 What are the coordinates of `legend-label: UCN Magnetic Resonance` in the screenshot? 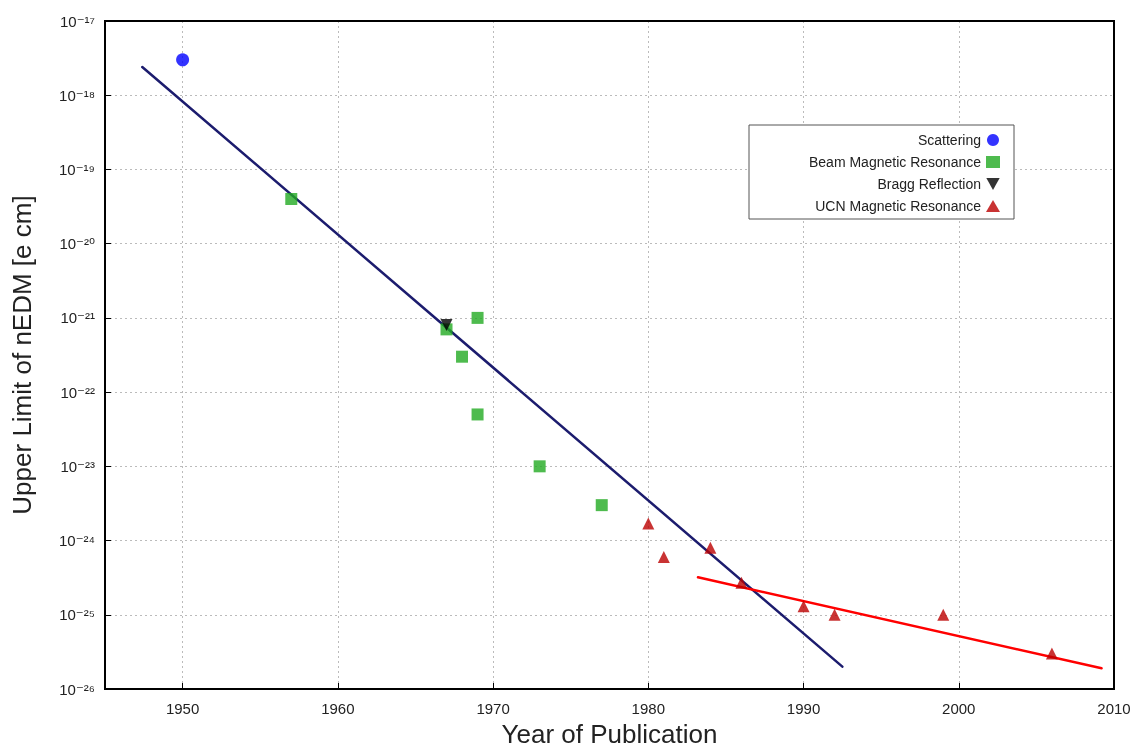 It's located at (898, 206).